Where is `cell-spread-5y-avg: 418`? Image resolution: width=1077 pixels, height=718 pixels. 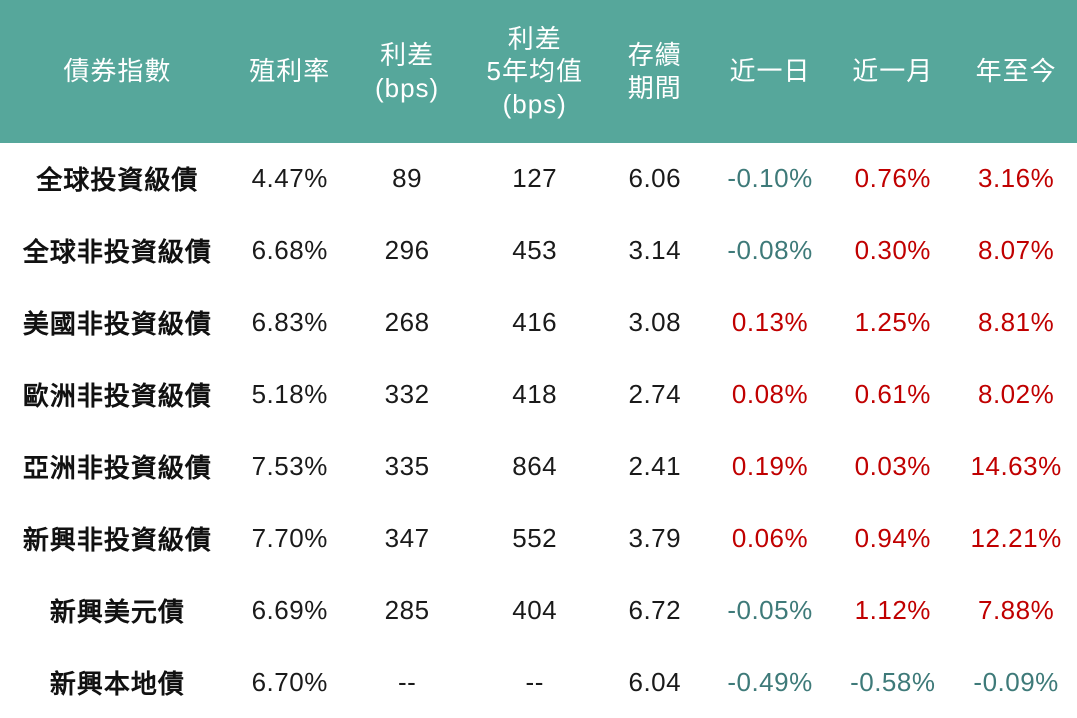
cell-spread-5y-avg: 418 is located at coordinates (535, 394).